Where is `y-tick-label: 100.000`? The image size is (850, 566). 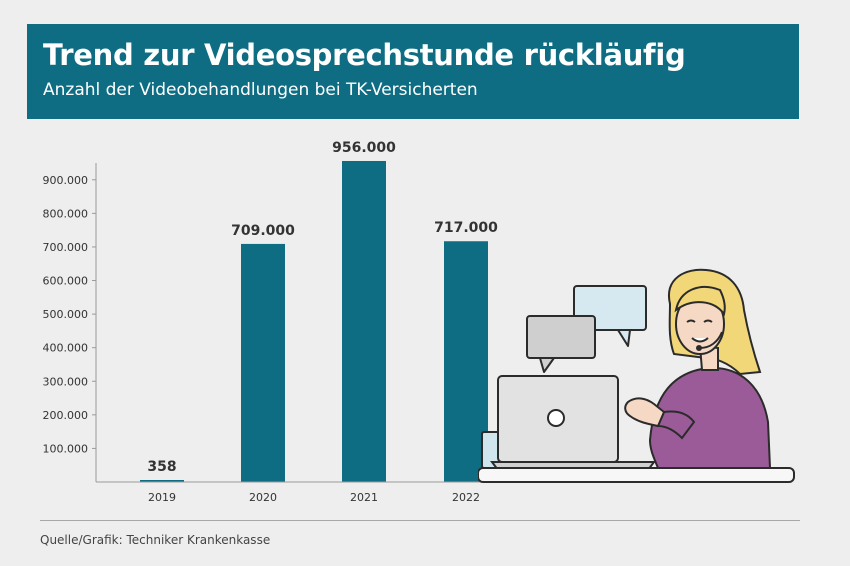 y-tick-label: 100.000 is located at coordinates (66, 448).